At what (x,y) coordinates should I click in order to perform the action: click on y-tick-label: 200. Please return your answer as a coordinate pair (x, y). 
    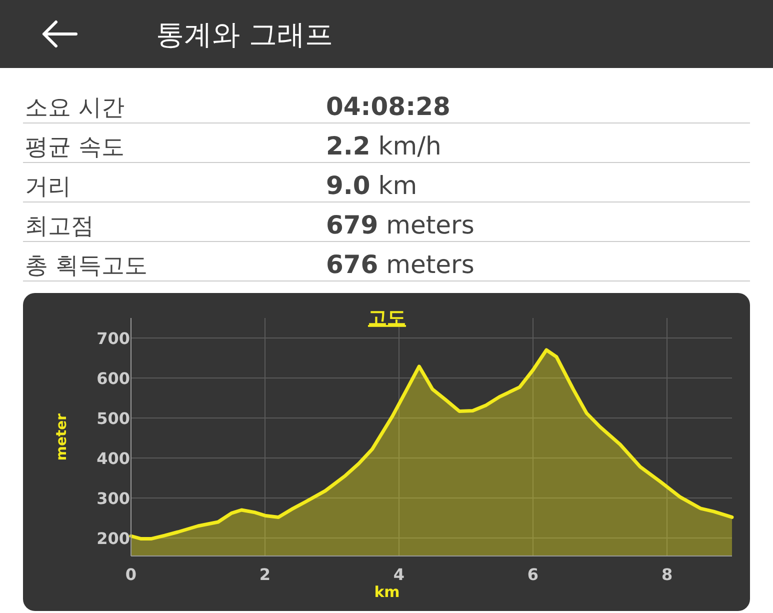
    Looking at the image, I should click on (113, 538).